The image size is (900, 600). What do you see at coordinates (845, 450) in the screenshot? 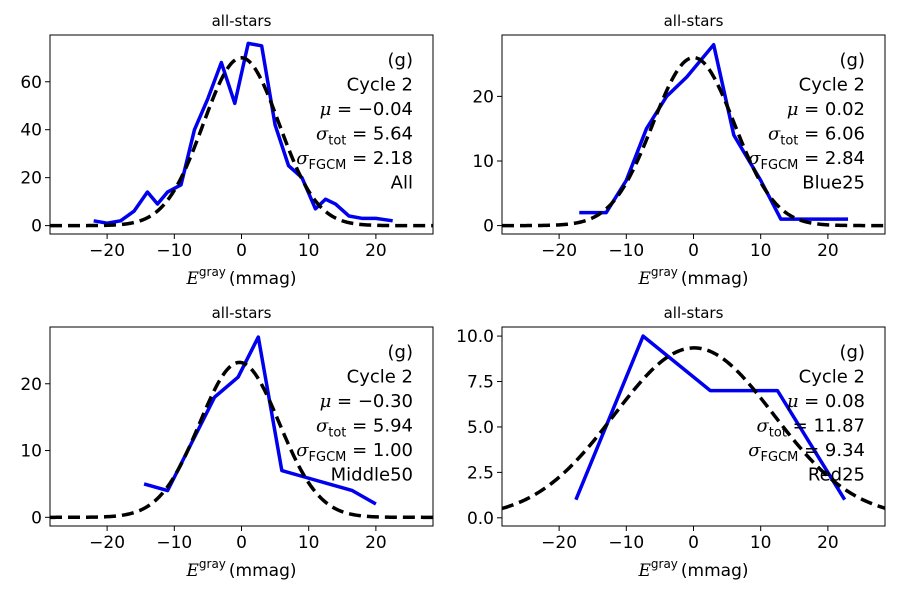
I see `sigma-fgcm-value: 9.34` at bounding box center [845, 450].